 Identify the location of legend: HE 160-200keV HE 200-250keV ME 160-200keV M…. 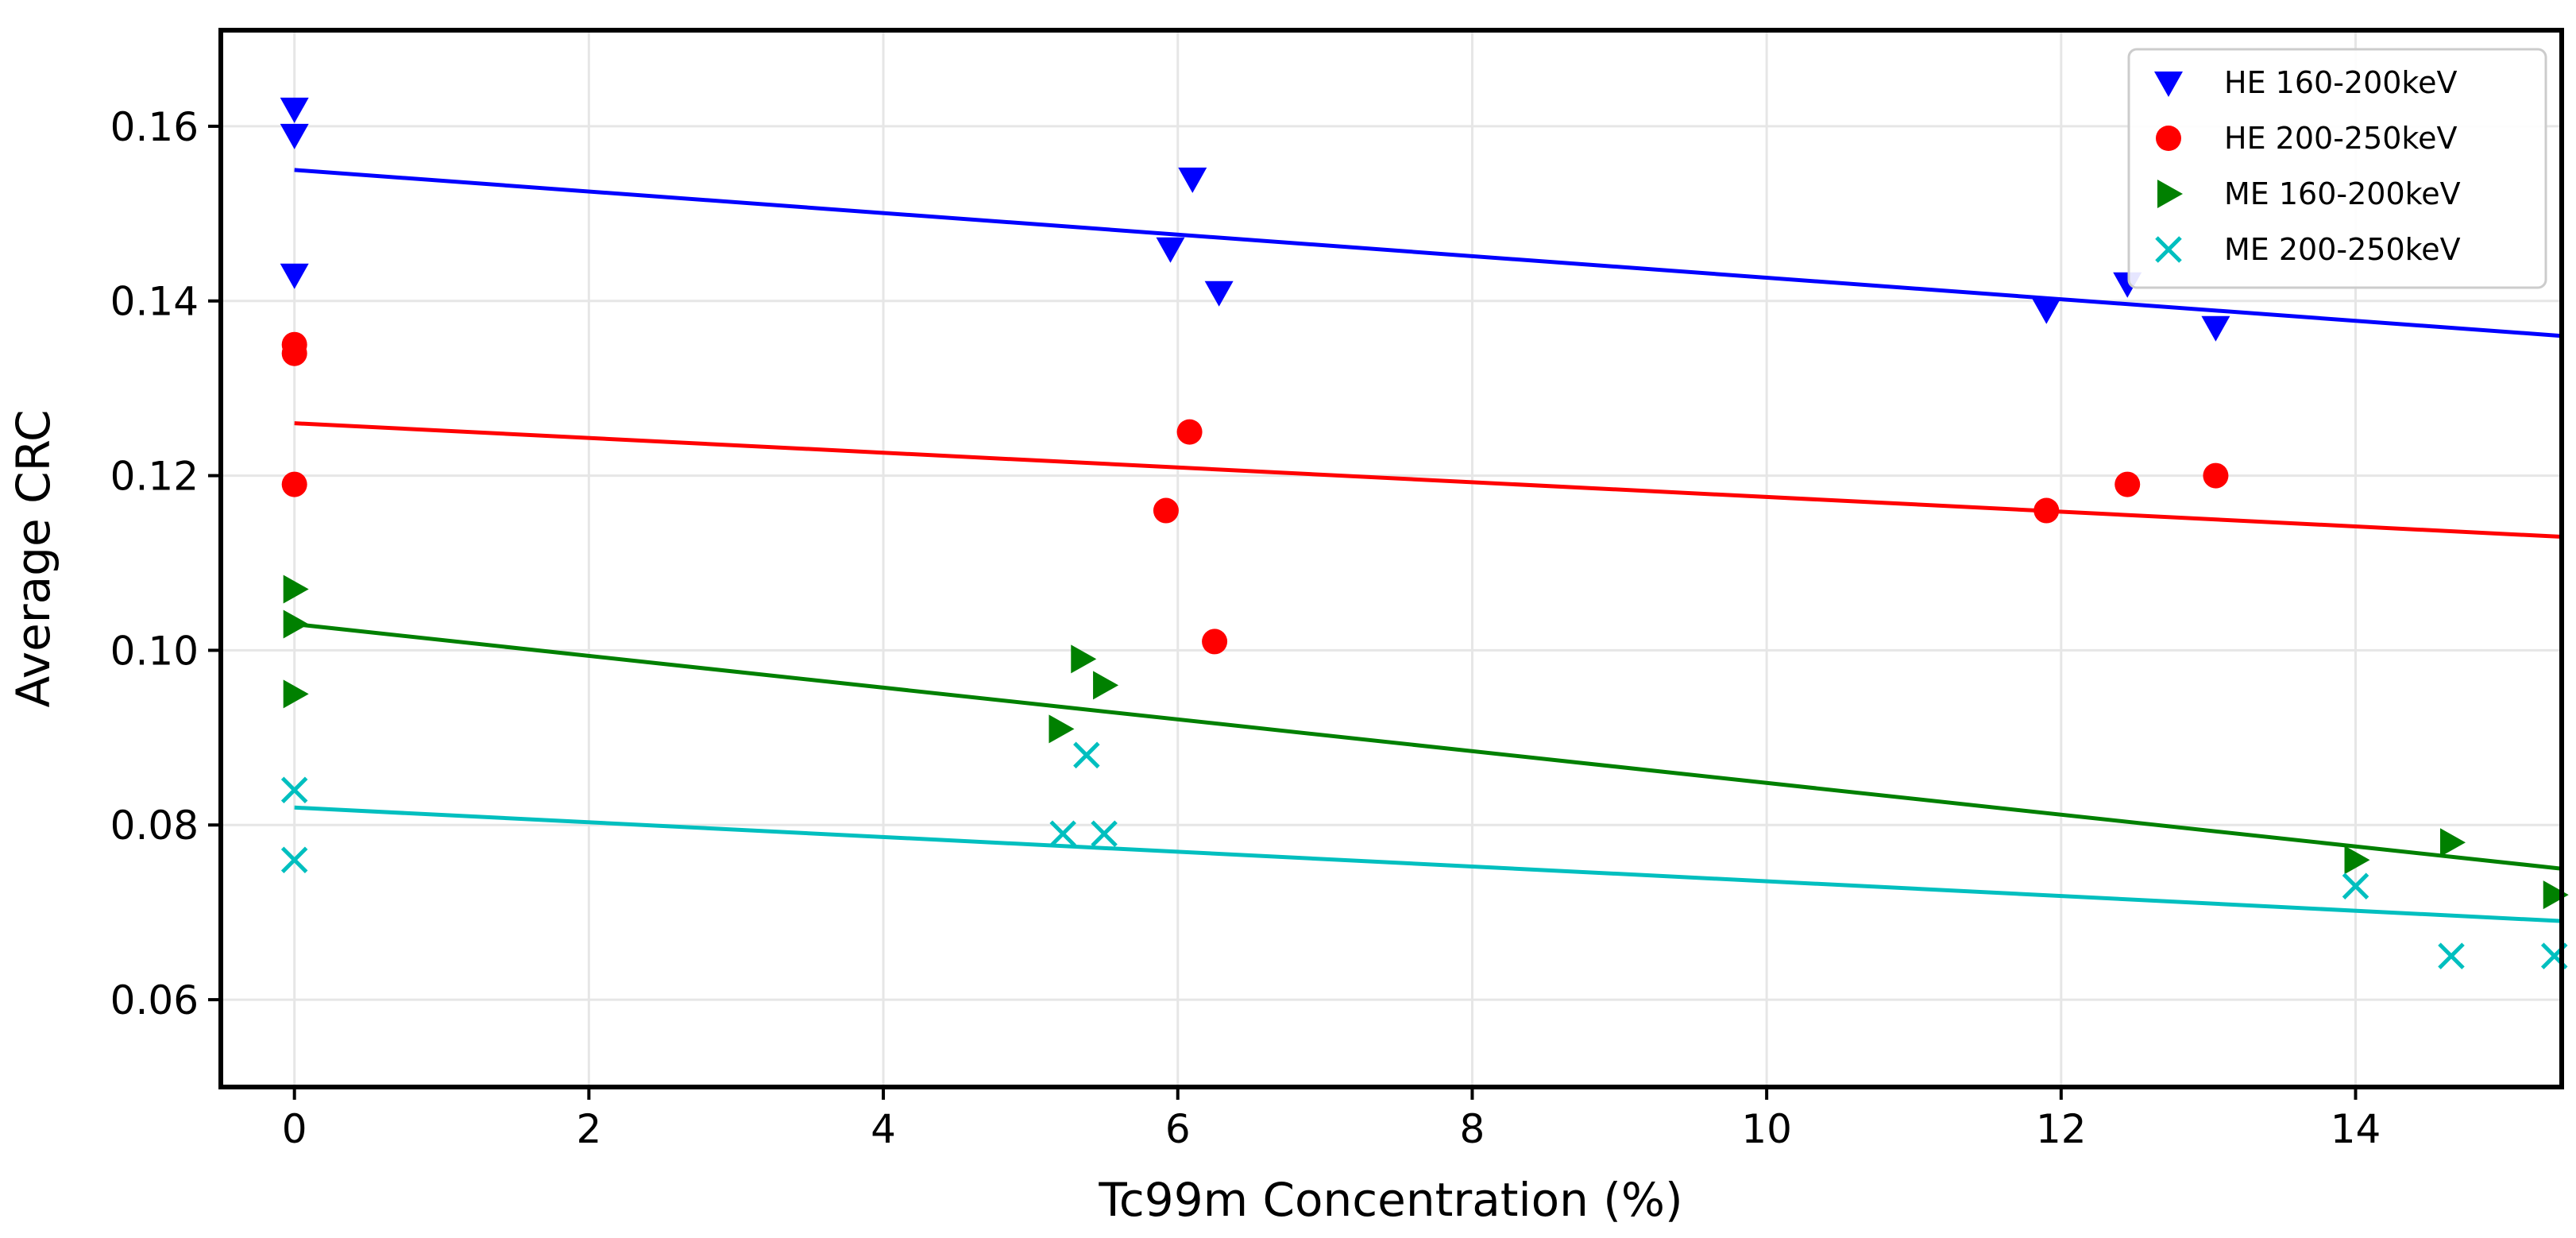
(2337, 168).